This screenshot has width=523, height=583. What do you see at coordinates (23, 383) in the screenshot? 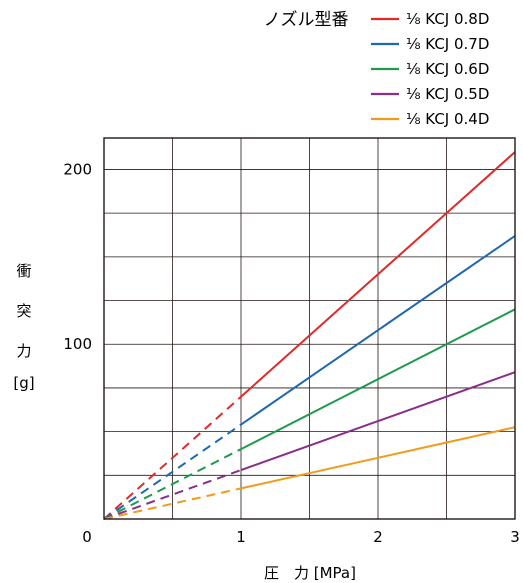
I see `y-axis-label-unit: [g]` at bounding box center [23, 383].